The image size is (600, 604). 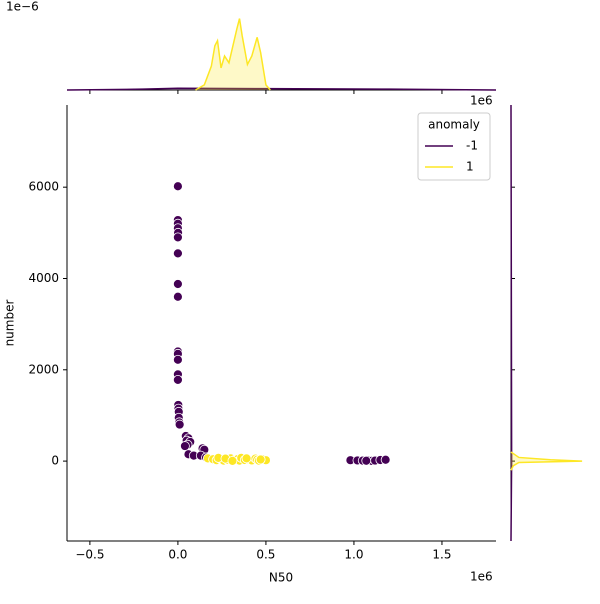 I want to click on legend-box, so click(x=454, y=146).